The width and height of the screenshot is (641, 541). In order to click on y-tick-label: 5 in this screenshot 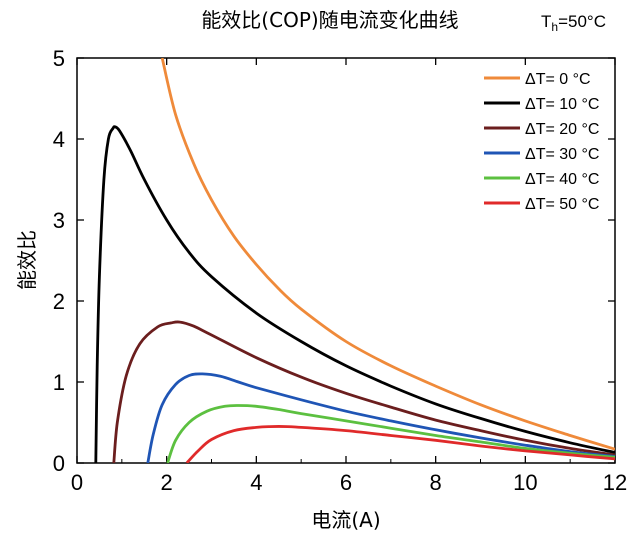, I will do `click(59, 58)`.